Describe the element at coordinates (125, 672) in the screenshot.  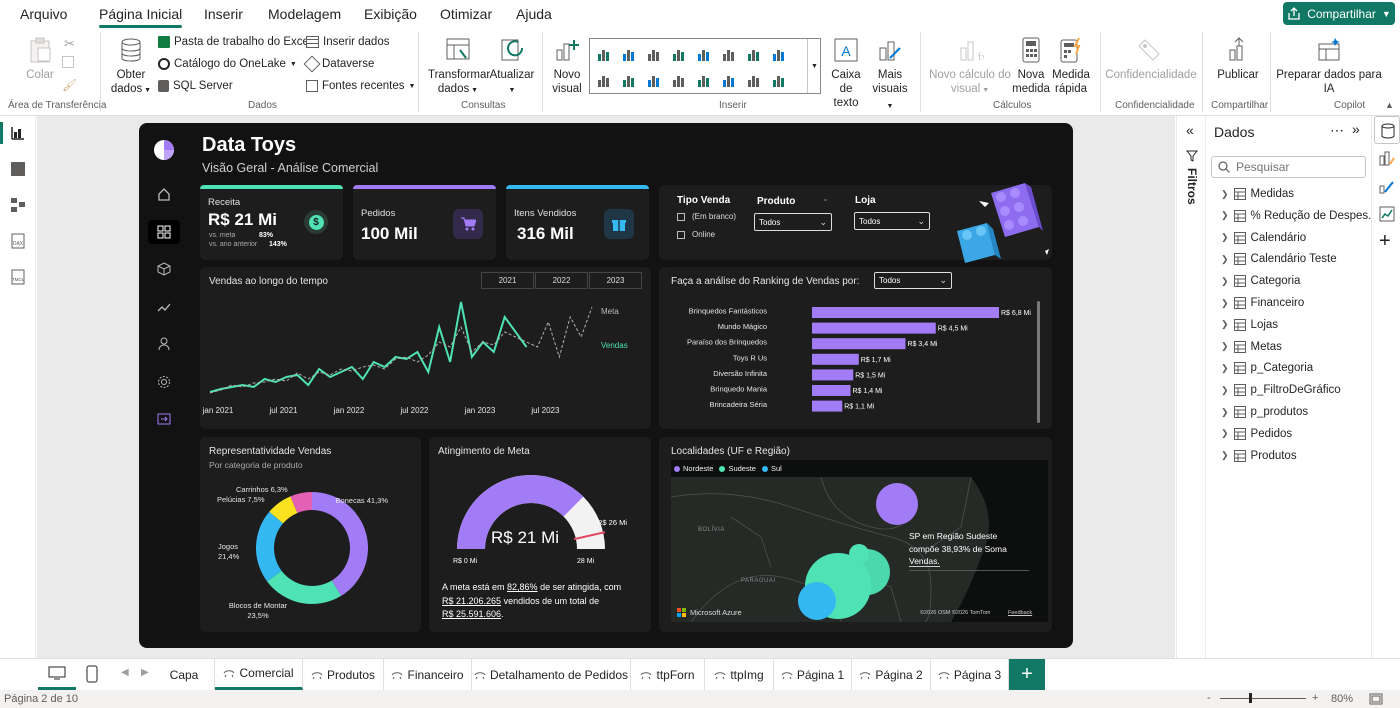
I see `scroll-left-icon: ◀` at that location.